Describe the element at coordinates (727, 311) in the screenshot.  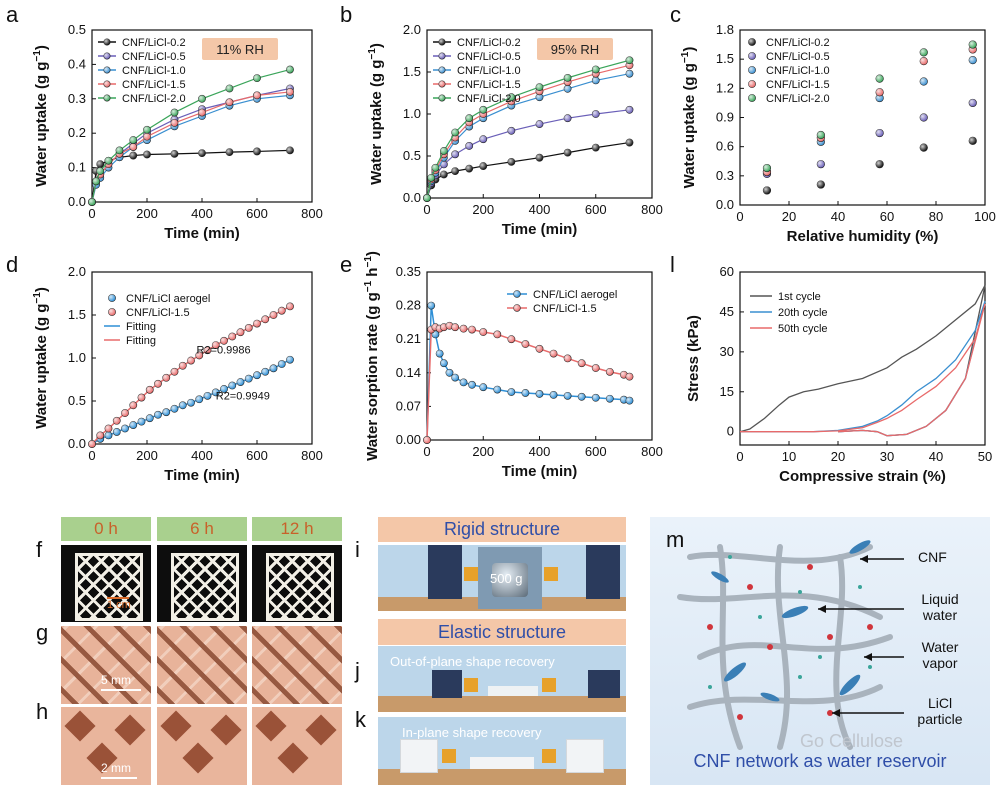
I see `y-tick-label: 45` at that location.